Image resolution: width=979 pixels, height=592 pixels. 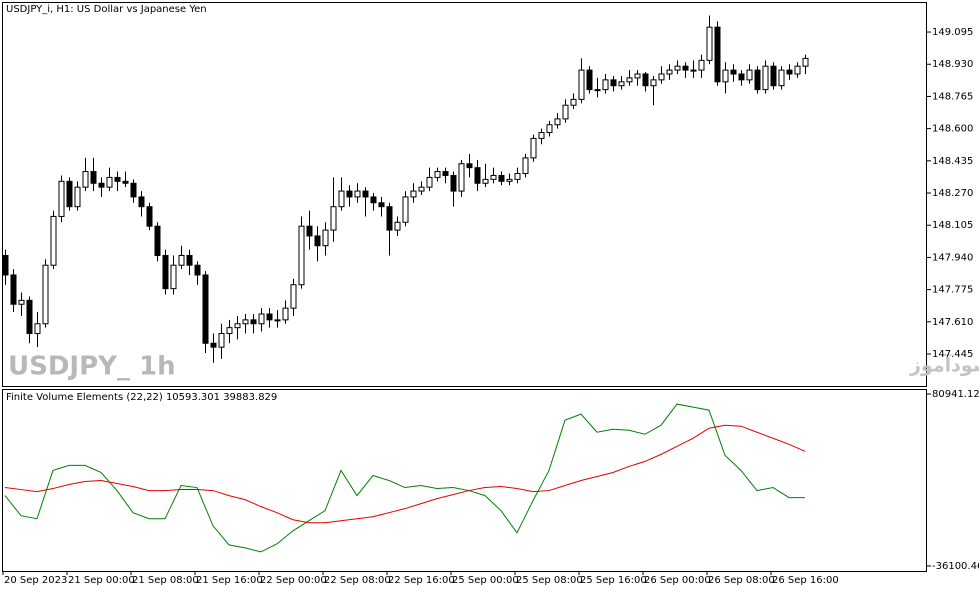 I want to click on x-tick-label: 20 Sep 2023, so click(x=35, y=580).